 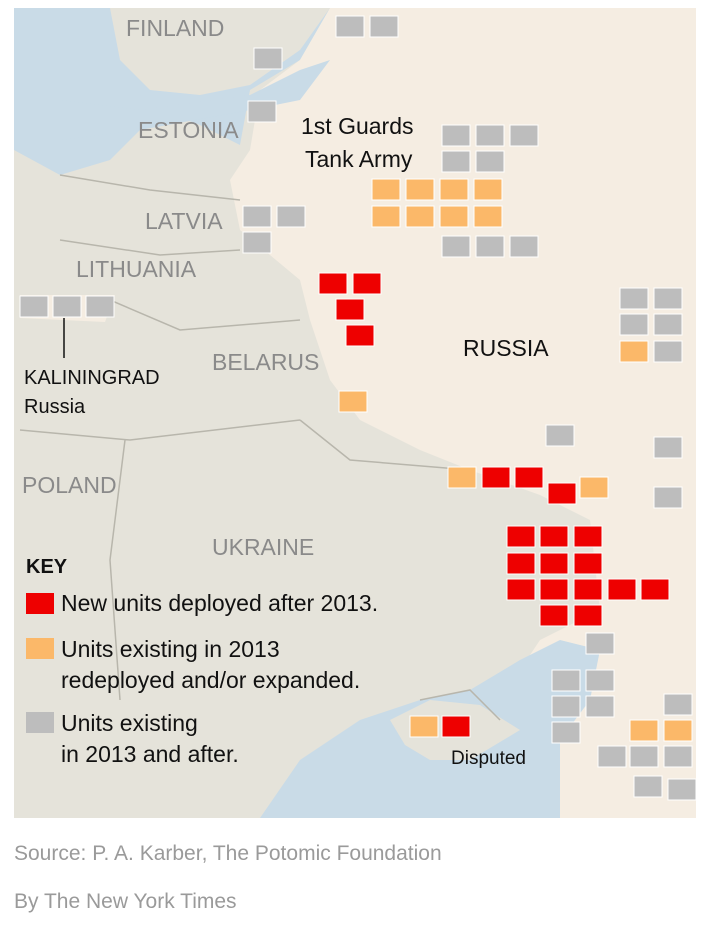 I want to click on key-text: in 2013 and after., so click(x=150, y=754).